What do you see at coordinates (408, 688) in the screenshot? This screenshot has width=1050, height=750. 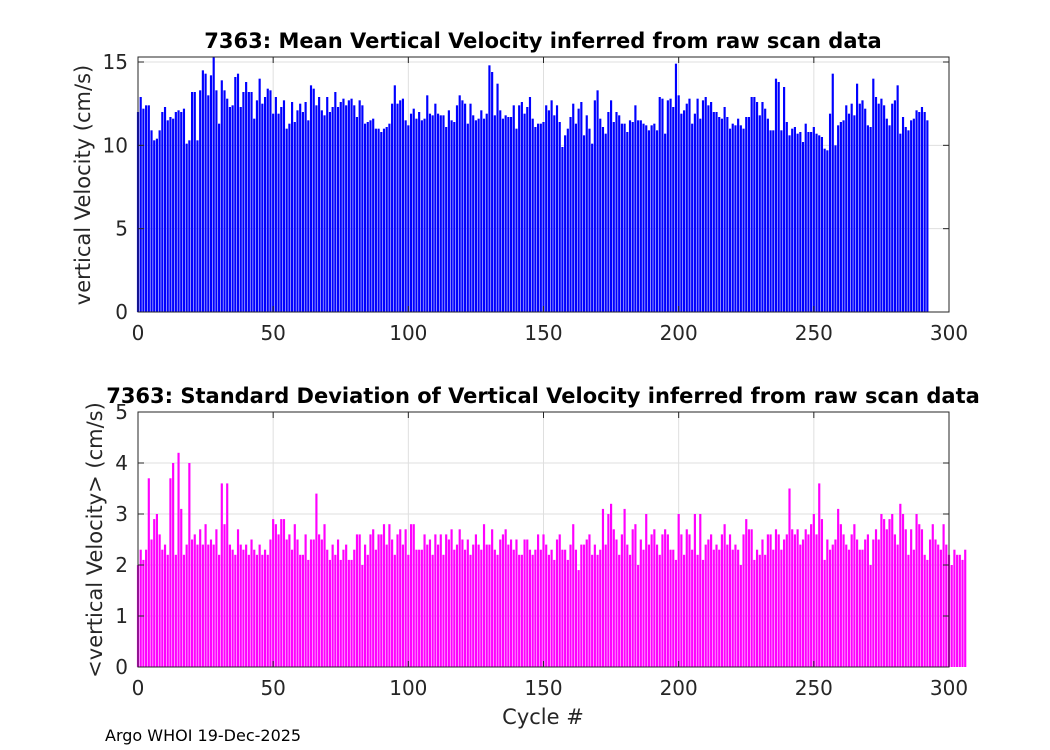 I see `x-tick-label: 100` at bounding box center [408, 688].